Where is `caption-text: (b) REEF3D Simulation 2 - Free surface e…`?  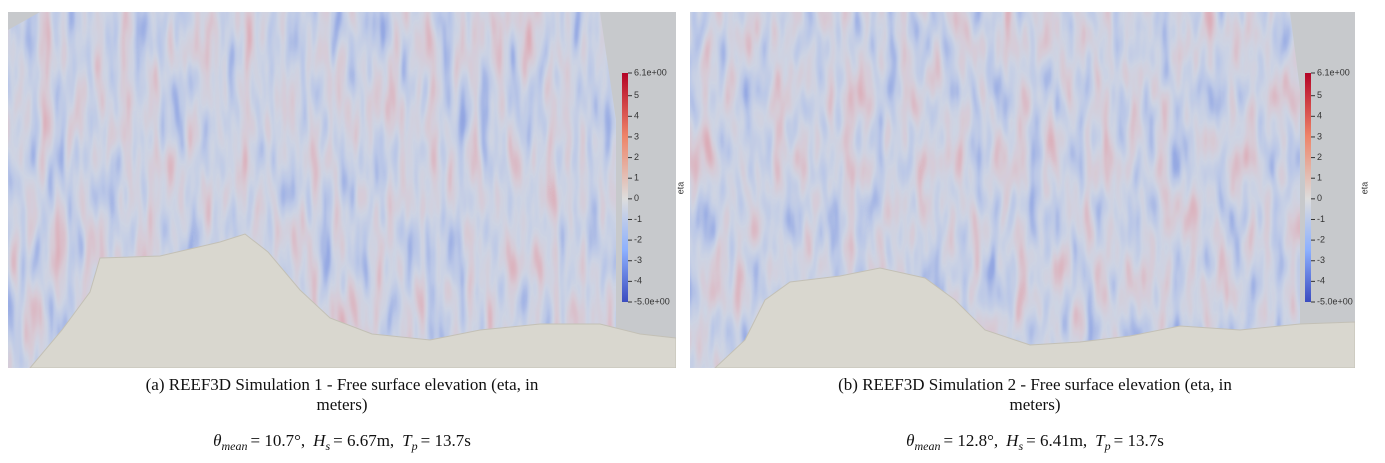
caption-text: (b) REEF3D Simulation 2 - Free surface e… is located at coordinates (1035, 394).